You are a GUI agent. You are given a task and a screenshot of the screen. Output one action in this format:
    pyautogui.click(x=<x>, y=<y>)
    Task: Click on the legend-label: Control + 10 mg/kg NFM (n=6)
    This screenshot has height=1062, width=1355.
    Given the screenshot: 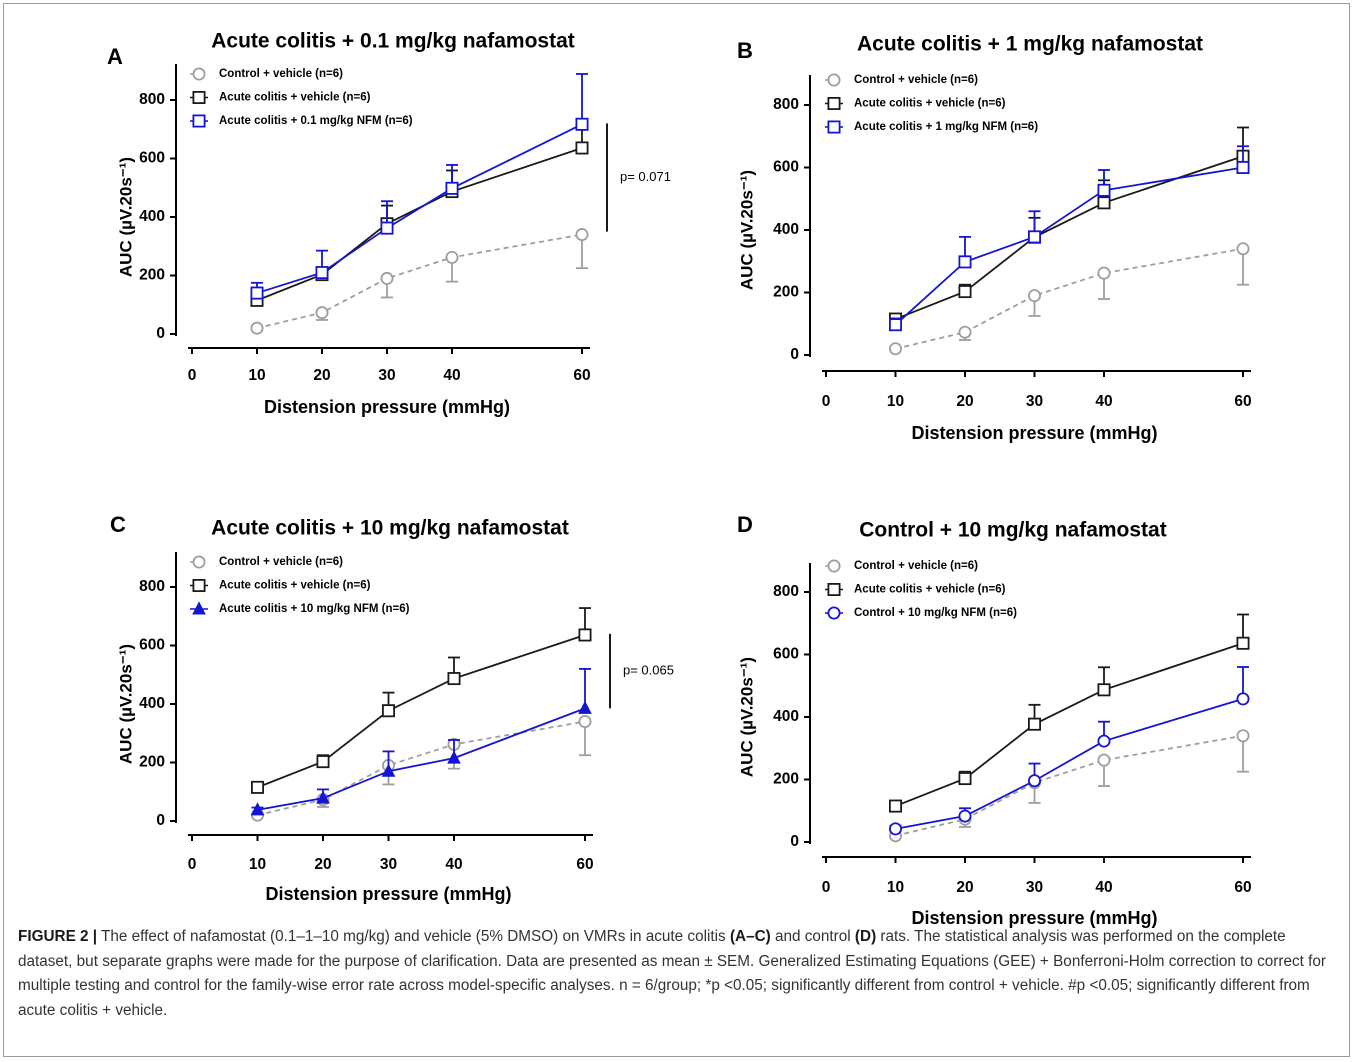 What is the action you would take?
    pyautogui.click(x=935, y=613)
    